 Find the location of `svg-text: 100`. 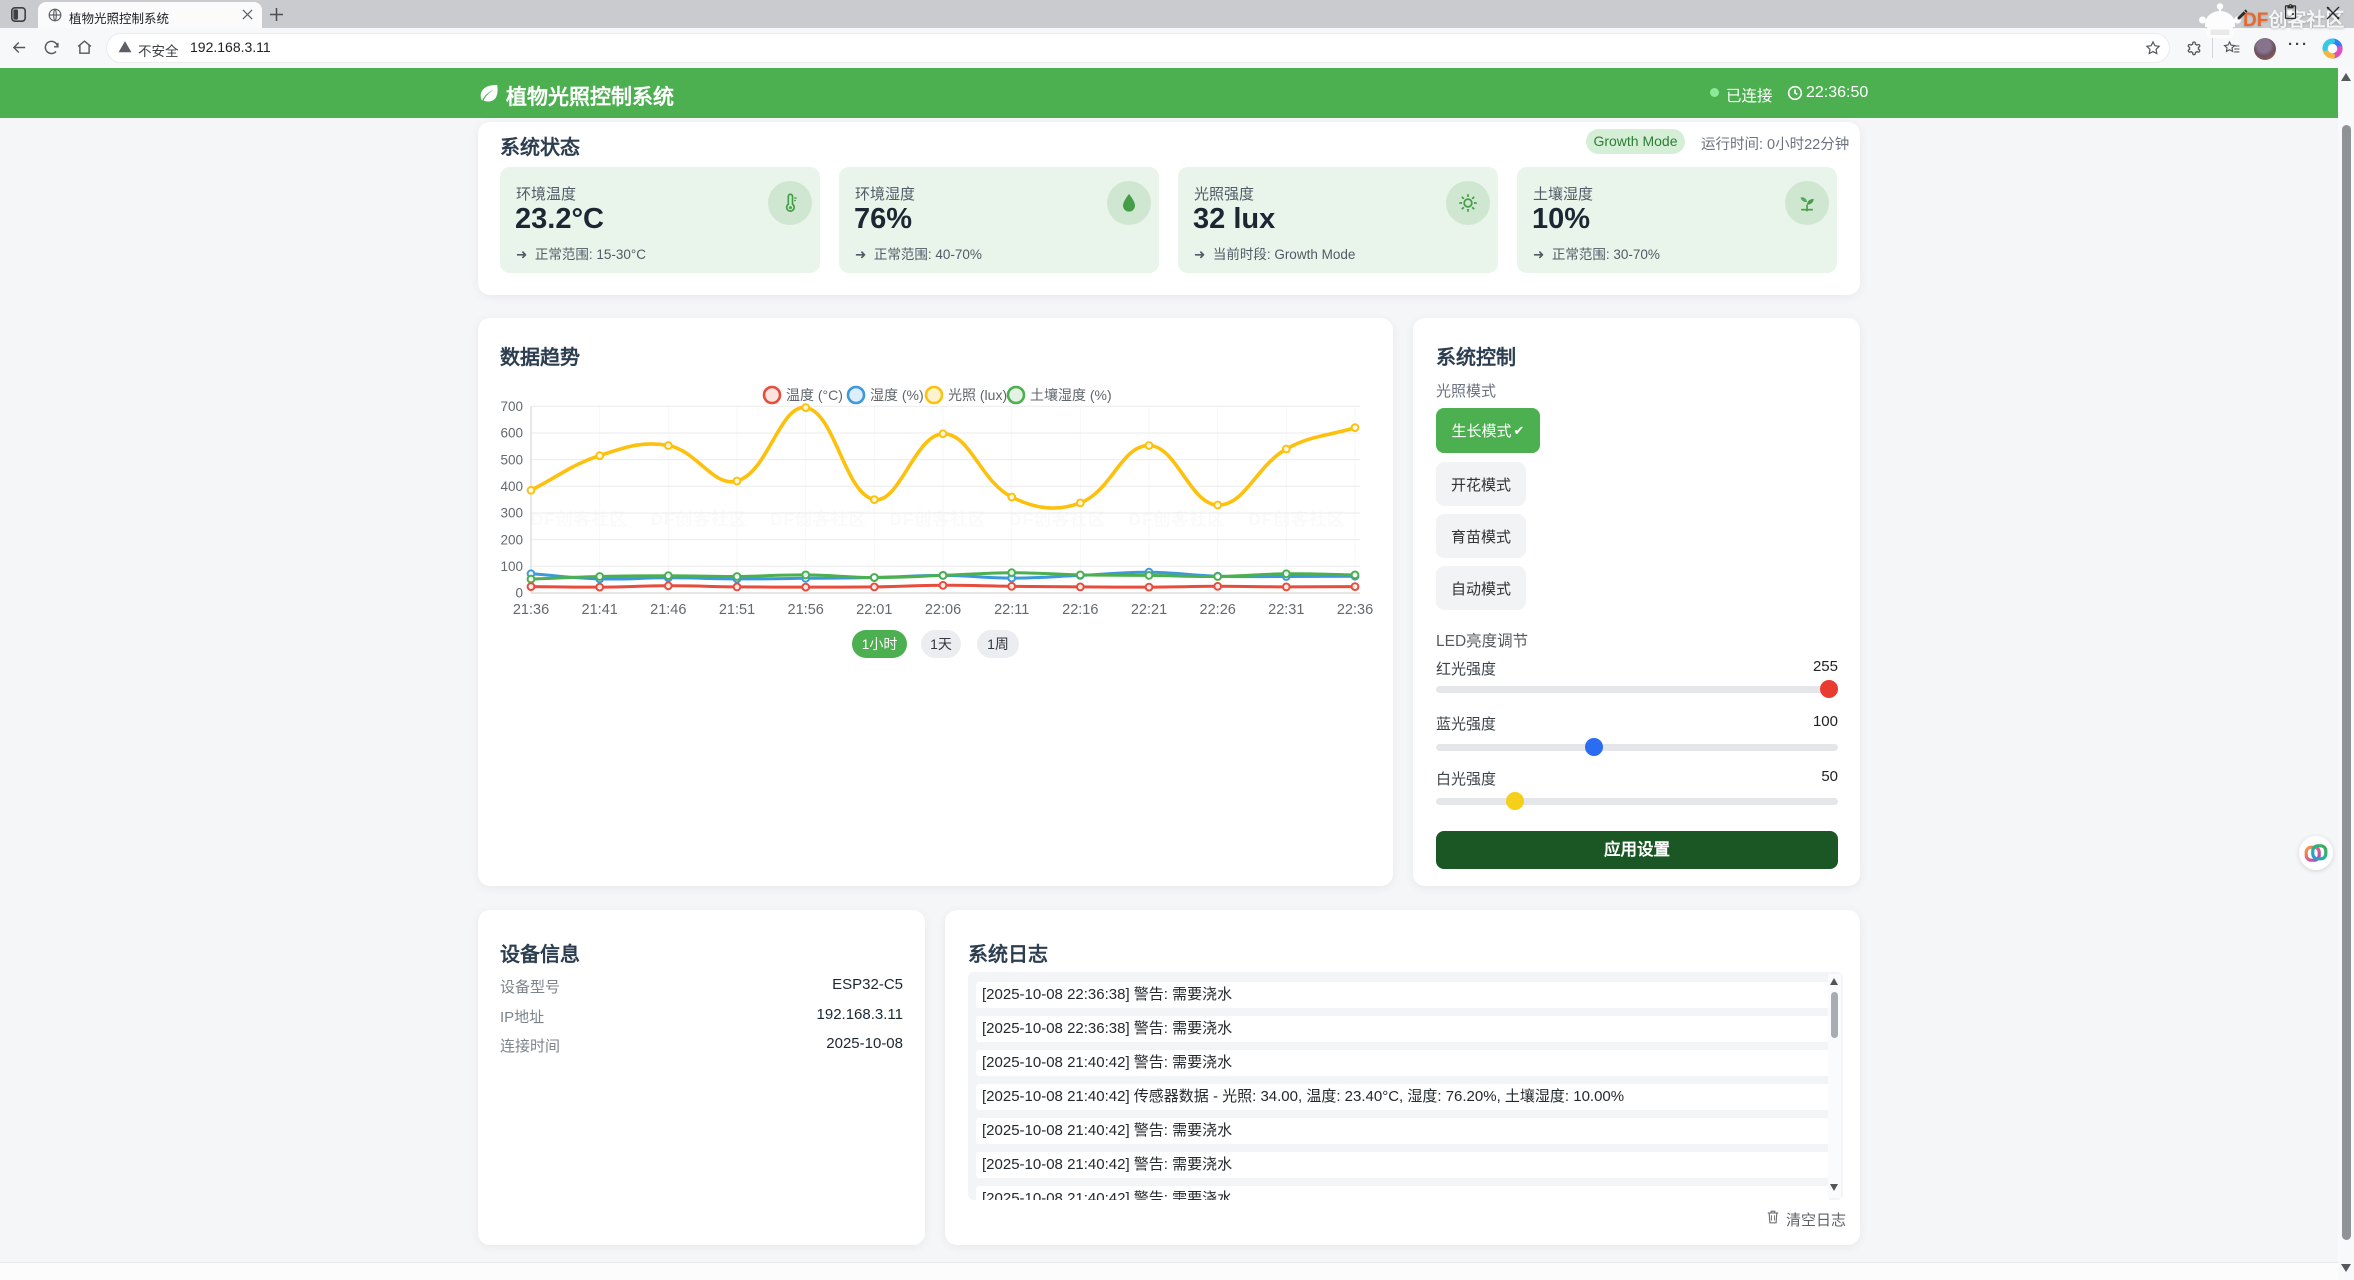

svg-text: 100 is located at coordinates (511, 566).